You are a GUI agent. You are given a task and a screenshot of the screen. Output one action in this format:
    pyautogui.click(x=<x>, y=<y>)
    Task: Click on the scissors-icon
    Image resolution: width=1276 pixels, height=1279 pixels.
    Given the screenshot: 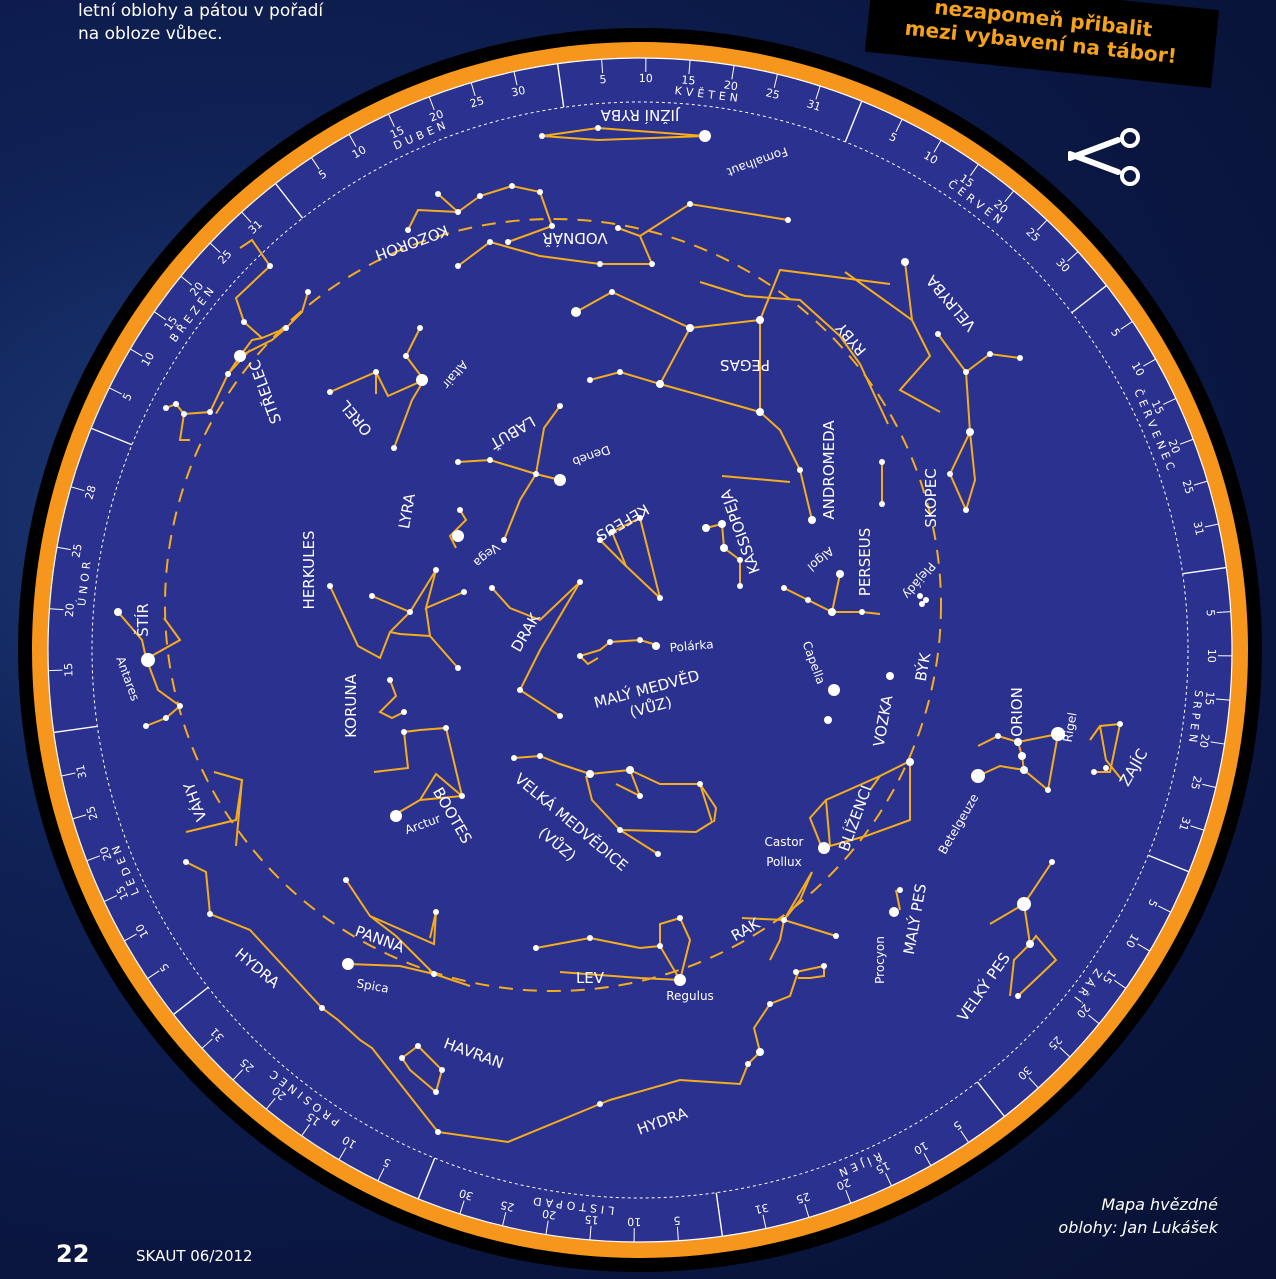 What is the action you would take?
    pyautogui.click(x=1104, y=157)
    